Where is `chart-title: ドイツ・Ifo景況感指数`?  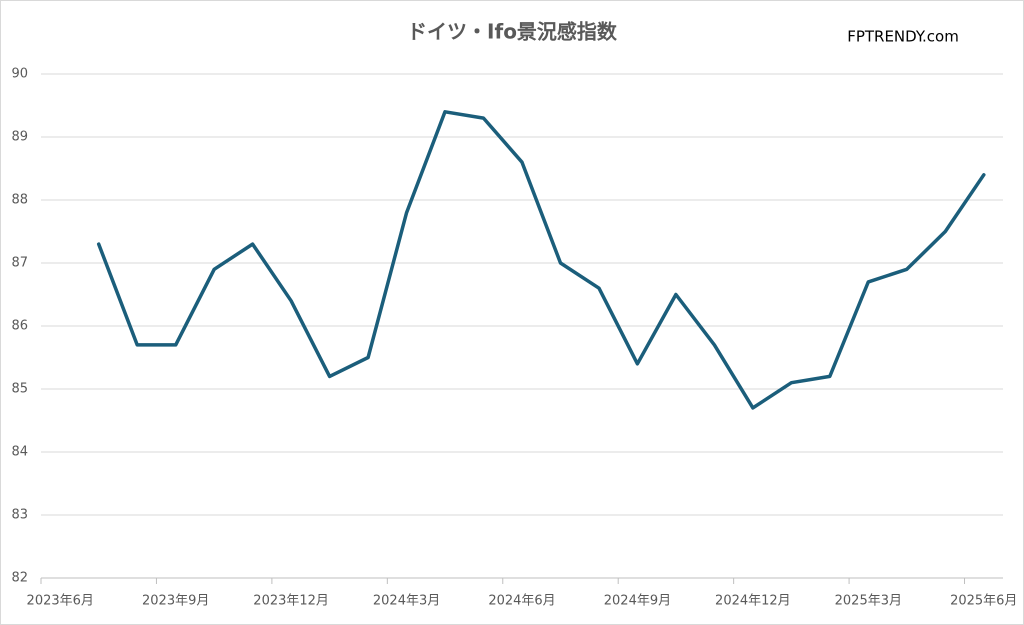 chart-title: ドイツ・Ifo景況感指数 is located at coordinates (512, 32).